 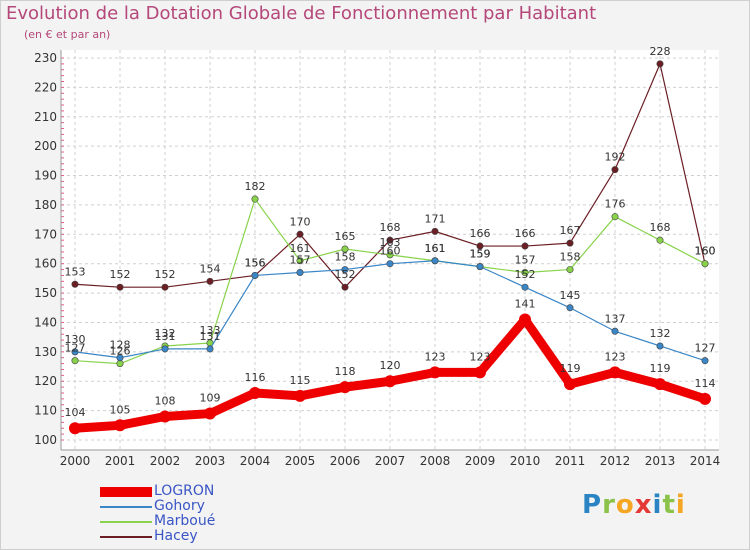 I want to click on x-tick-label: 2005, so click(x=300, y=461).